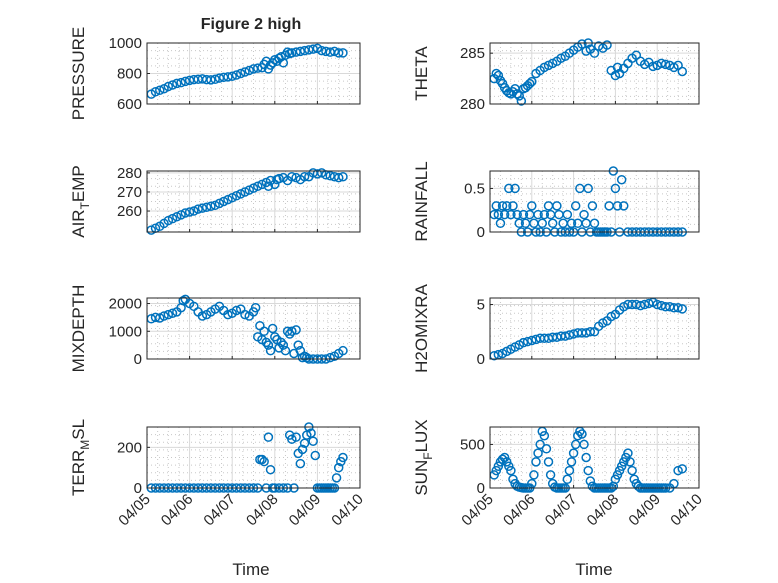 This screenshot has height=583, width=778. I want to click on y-tick-label: 260, so click(129, 211).